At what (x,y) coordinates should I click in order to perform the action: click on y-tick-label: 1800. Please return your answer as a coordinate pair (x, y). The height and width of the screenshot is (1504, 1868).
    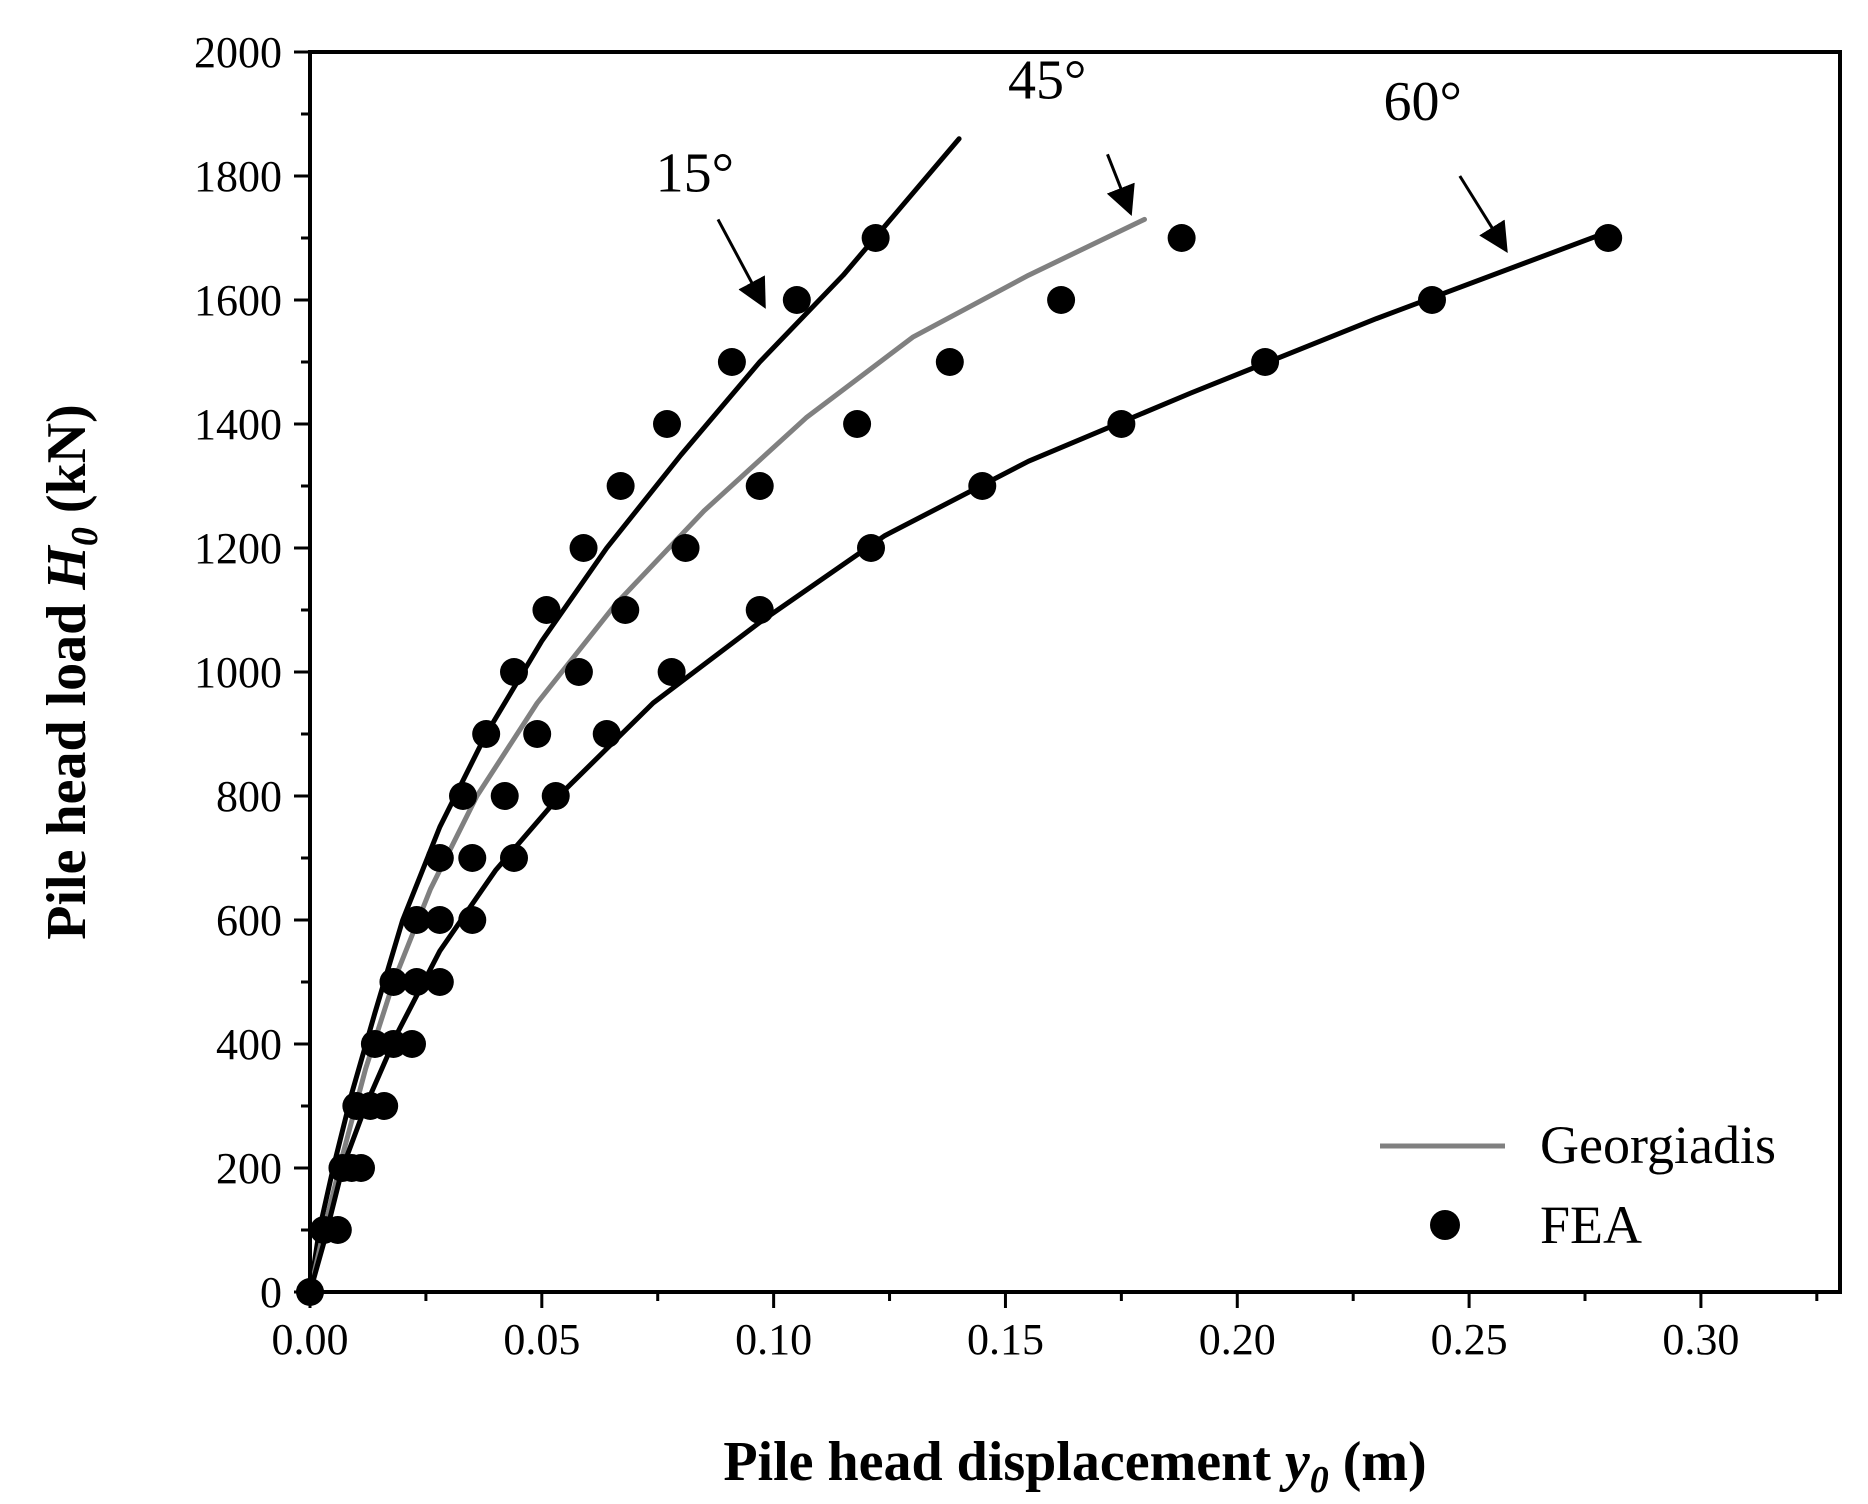
    Looking at the image, I should click on (238, 176).